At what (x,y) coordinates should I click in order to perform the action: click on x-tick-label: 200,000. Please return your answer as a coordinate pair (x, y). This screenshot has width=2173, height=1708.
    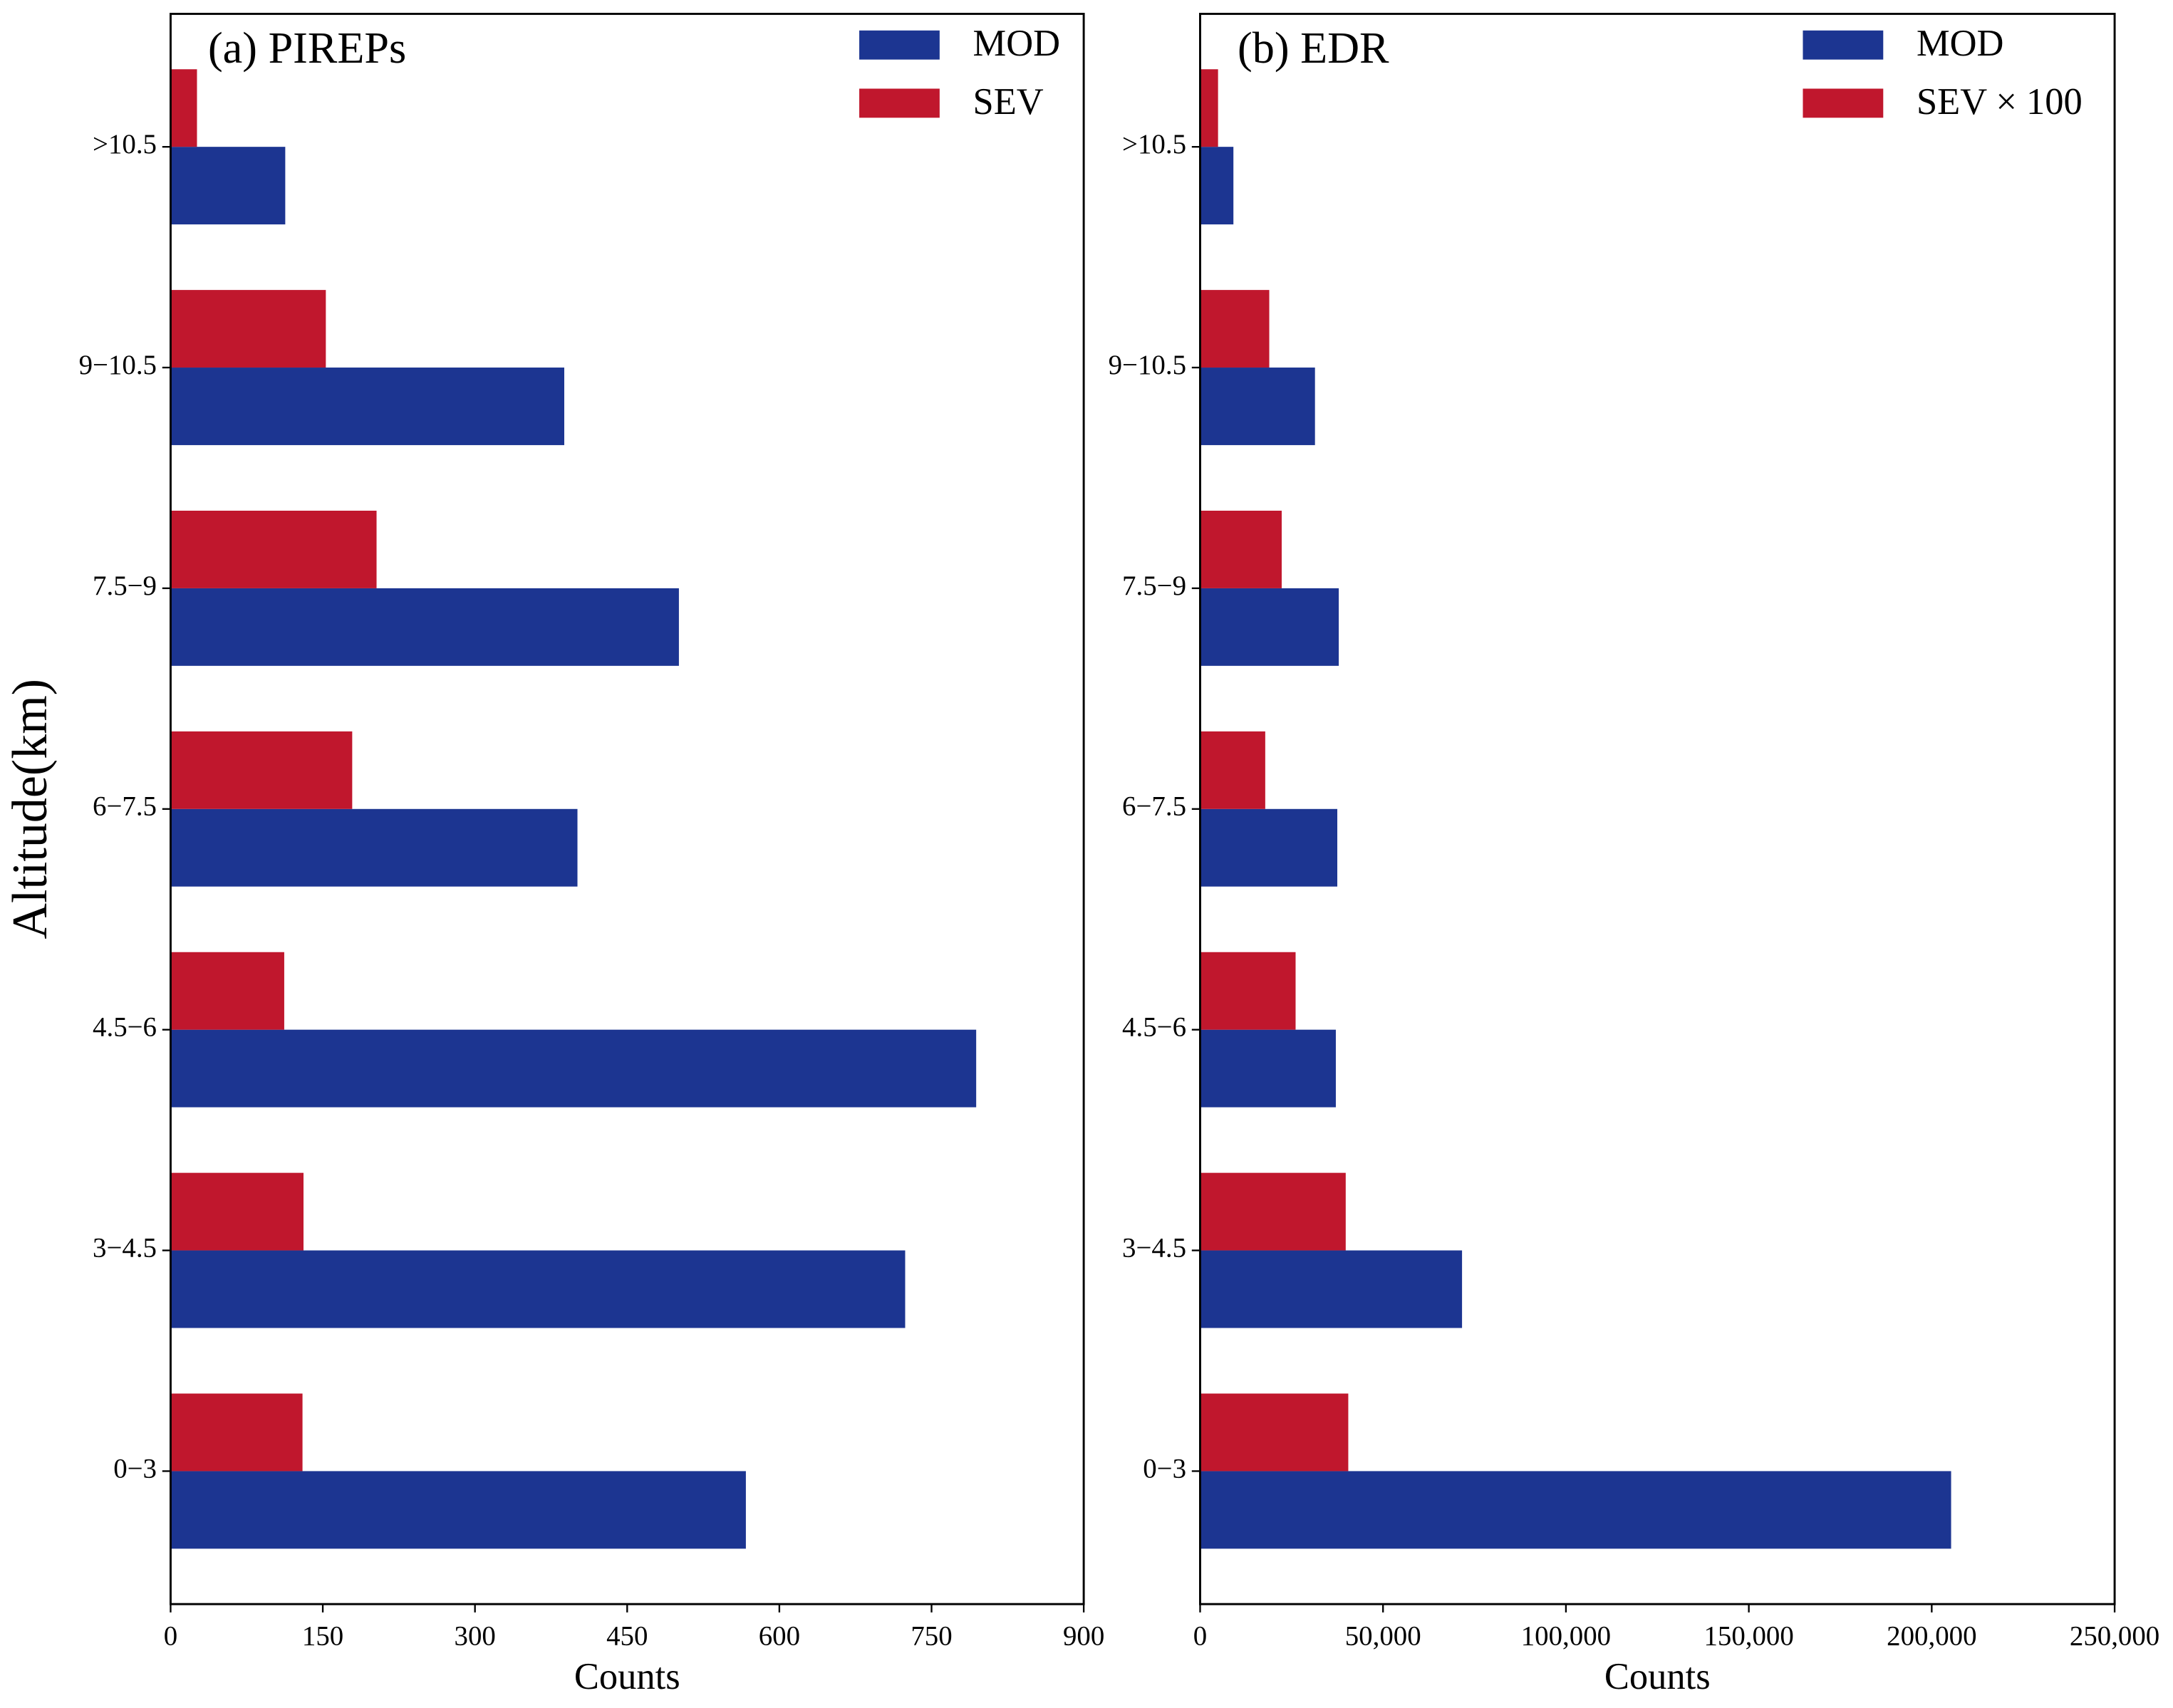
    Looking at the image, I should click on (1932, 1636).